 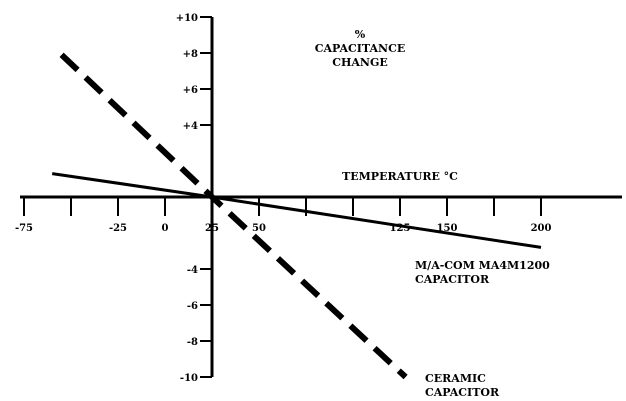 I want to click on series-label-ceramic-line-1: CERAMIC, so click(x=455, y=378).